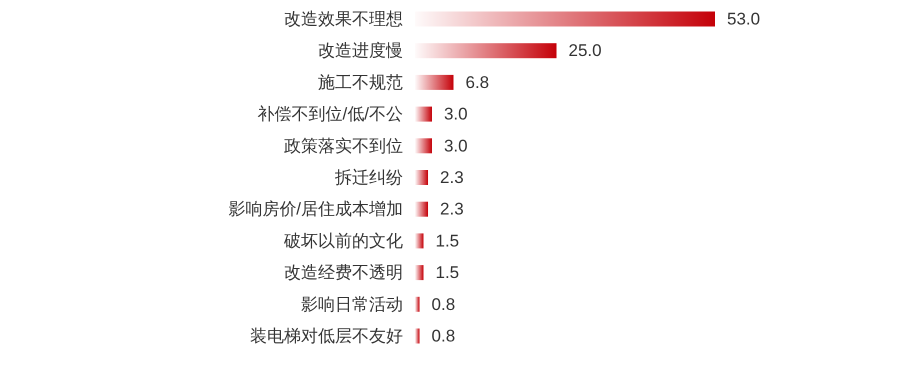 The width and height of the screenshot is (902, 370). I want to click on y-tick-label: 破坏以前的文化, so click(343, 240).